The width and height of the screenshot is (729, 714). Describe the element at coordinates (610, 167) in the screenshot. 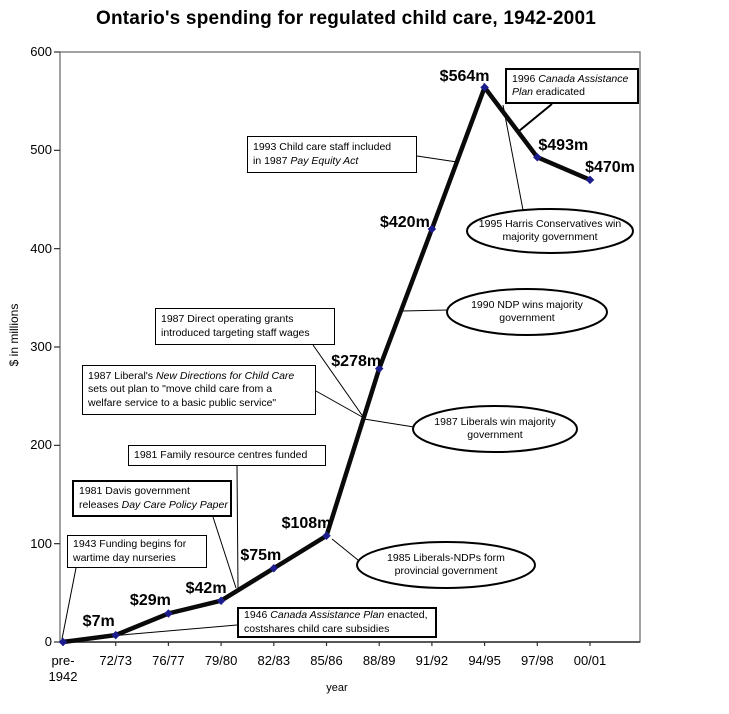

I see `data-point-label: $470m` at that location.